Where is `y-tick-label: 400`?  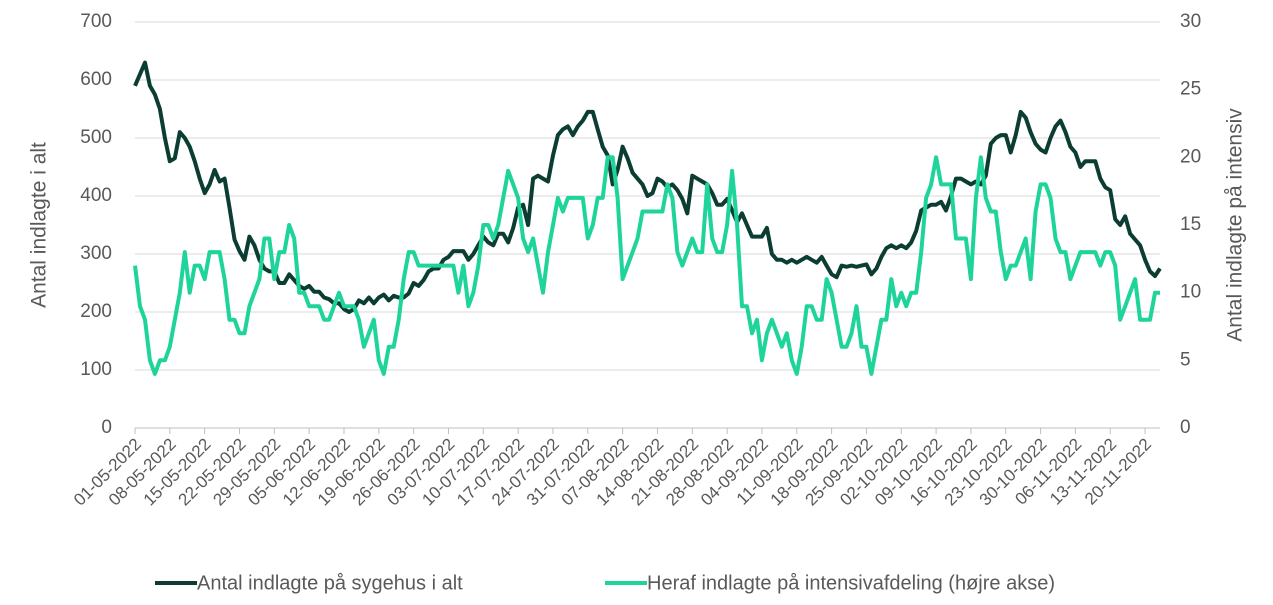
y-tick-label: 400 is located at coordinates (96, 195).